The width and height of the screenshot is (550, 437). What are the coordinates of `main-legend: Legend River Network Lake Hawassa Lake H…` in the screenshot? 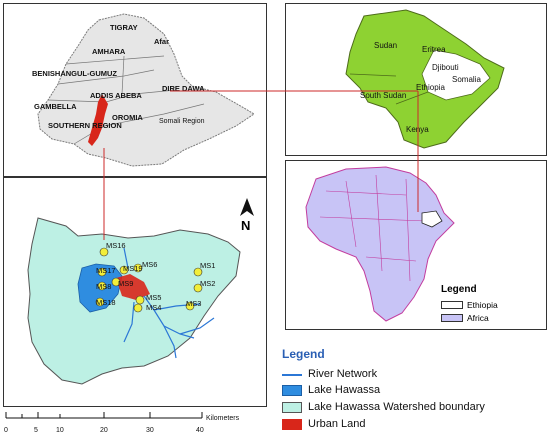 It's located at (409, 390).